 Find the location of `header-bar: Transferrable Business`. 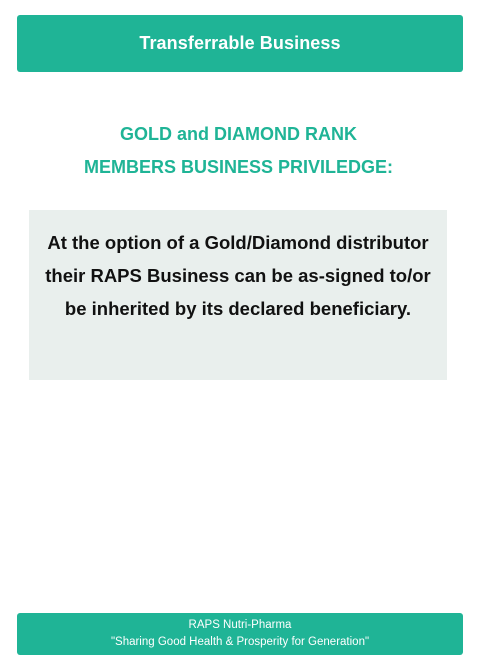

header-bar: Transferrable Business is located at coordinates (240, 43).